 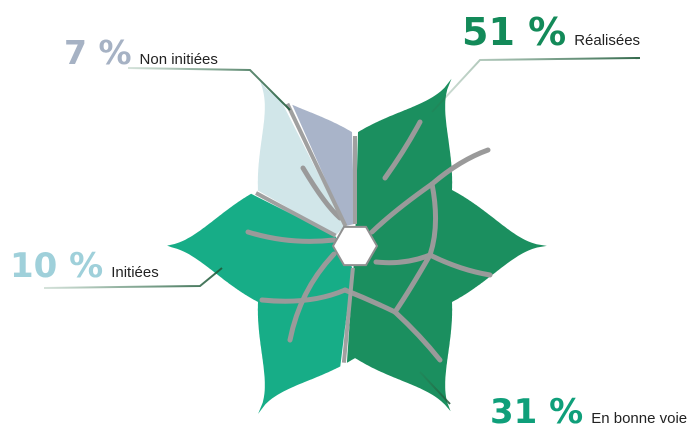 What do you see at coordinates (588, 412) in the screenshot?
I see `label-en-bonne-voie: 31 % En bonne voie` at bounding box center [588, 412].